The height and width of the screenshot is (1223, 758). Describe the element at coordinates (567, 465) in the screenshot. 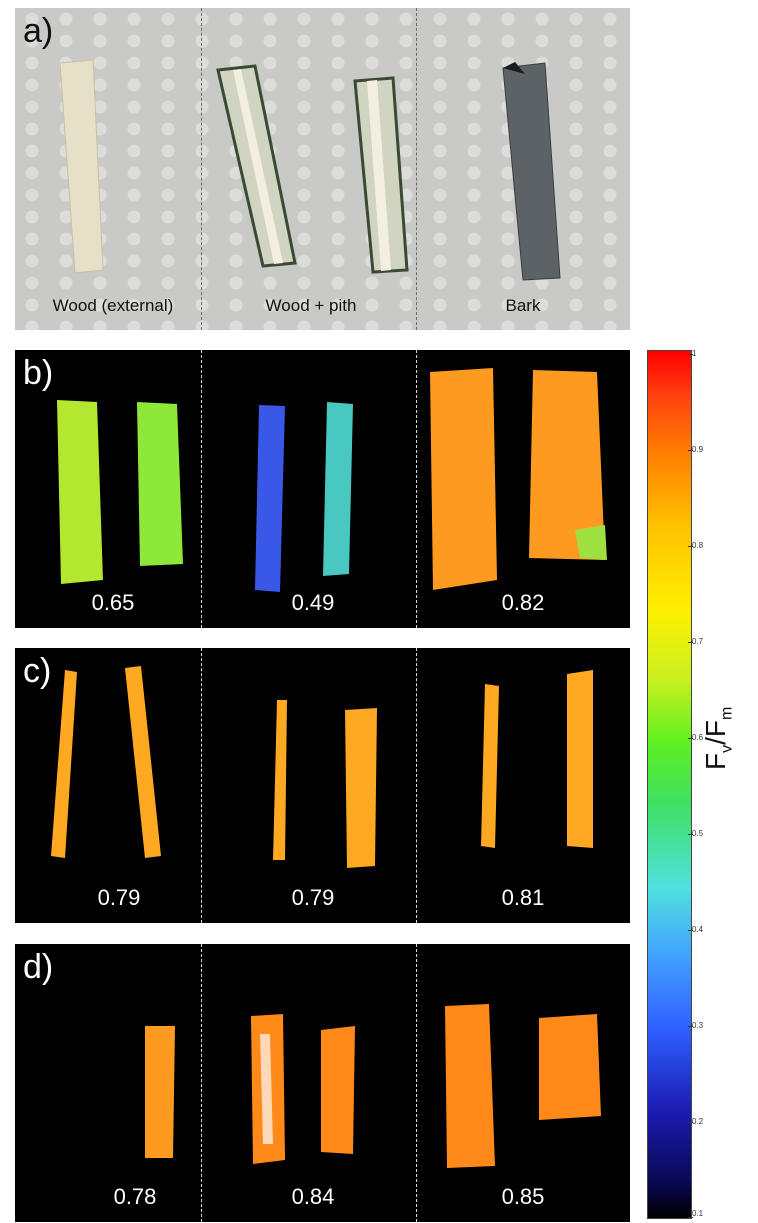

I see `b-bark-right` at that location.